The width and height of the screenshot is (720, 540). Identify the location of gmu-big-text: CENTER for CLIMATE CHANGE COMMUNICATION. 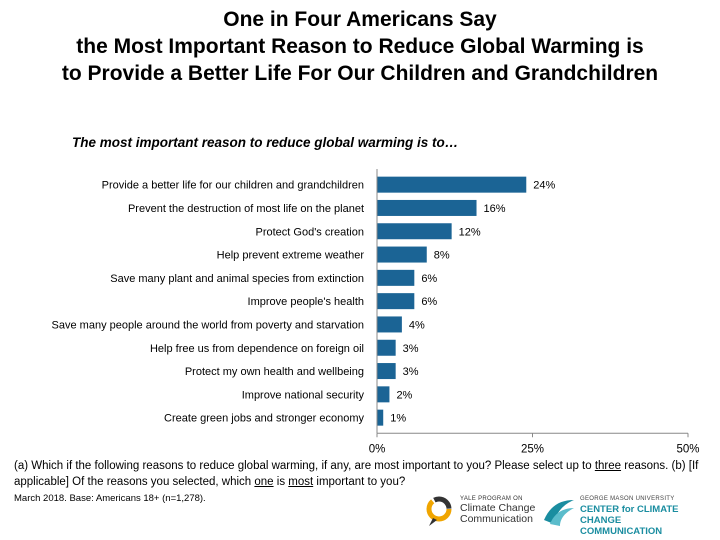
(647, 520).